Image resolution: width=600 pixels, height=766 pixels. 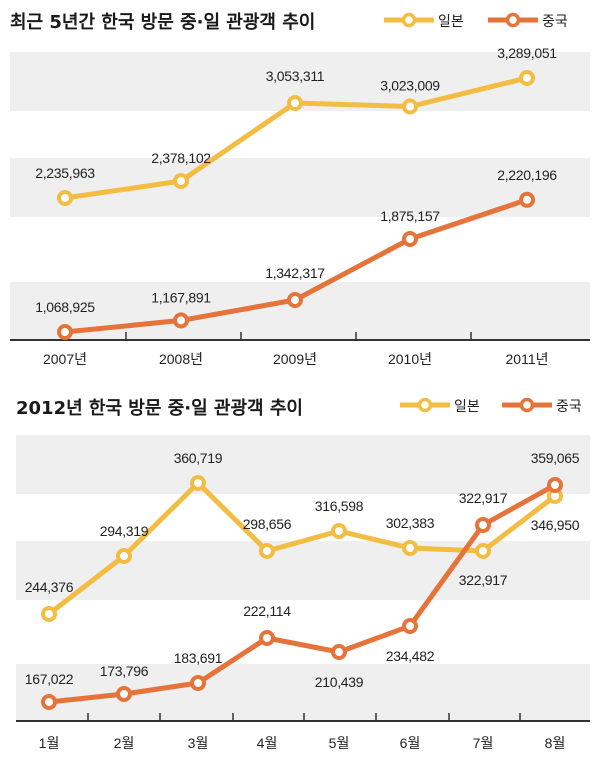 What do you see at coordinates (49, 587) in the screenshot?
I see `data-label-japan: 244,376` at bounding box center [49, 587].